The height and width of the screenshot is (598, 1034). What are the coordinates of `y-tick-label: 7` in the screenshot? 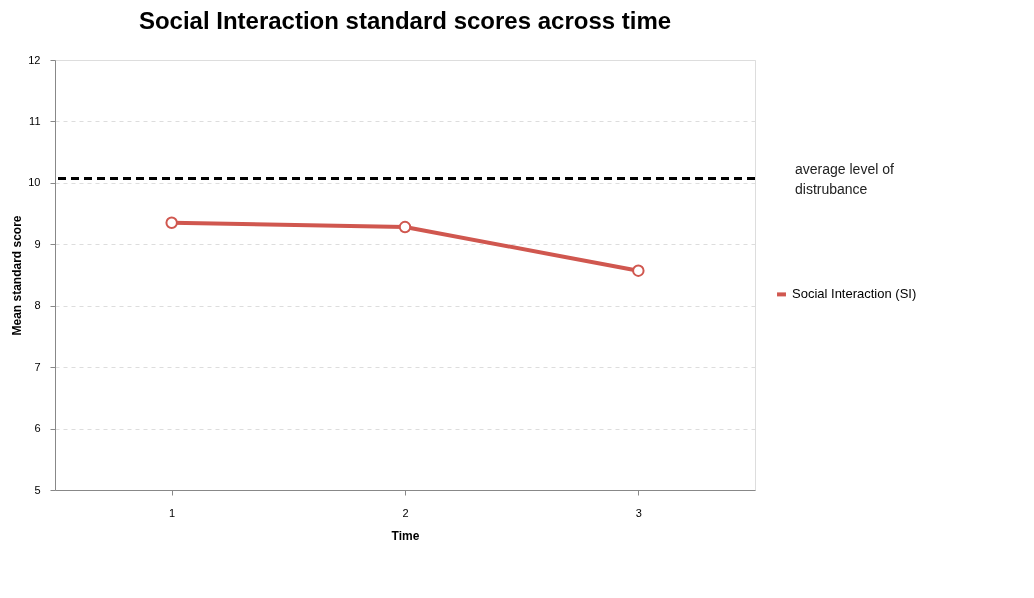 It's located at (37, 366).